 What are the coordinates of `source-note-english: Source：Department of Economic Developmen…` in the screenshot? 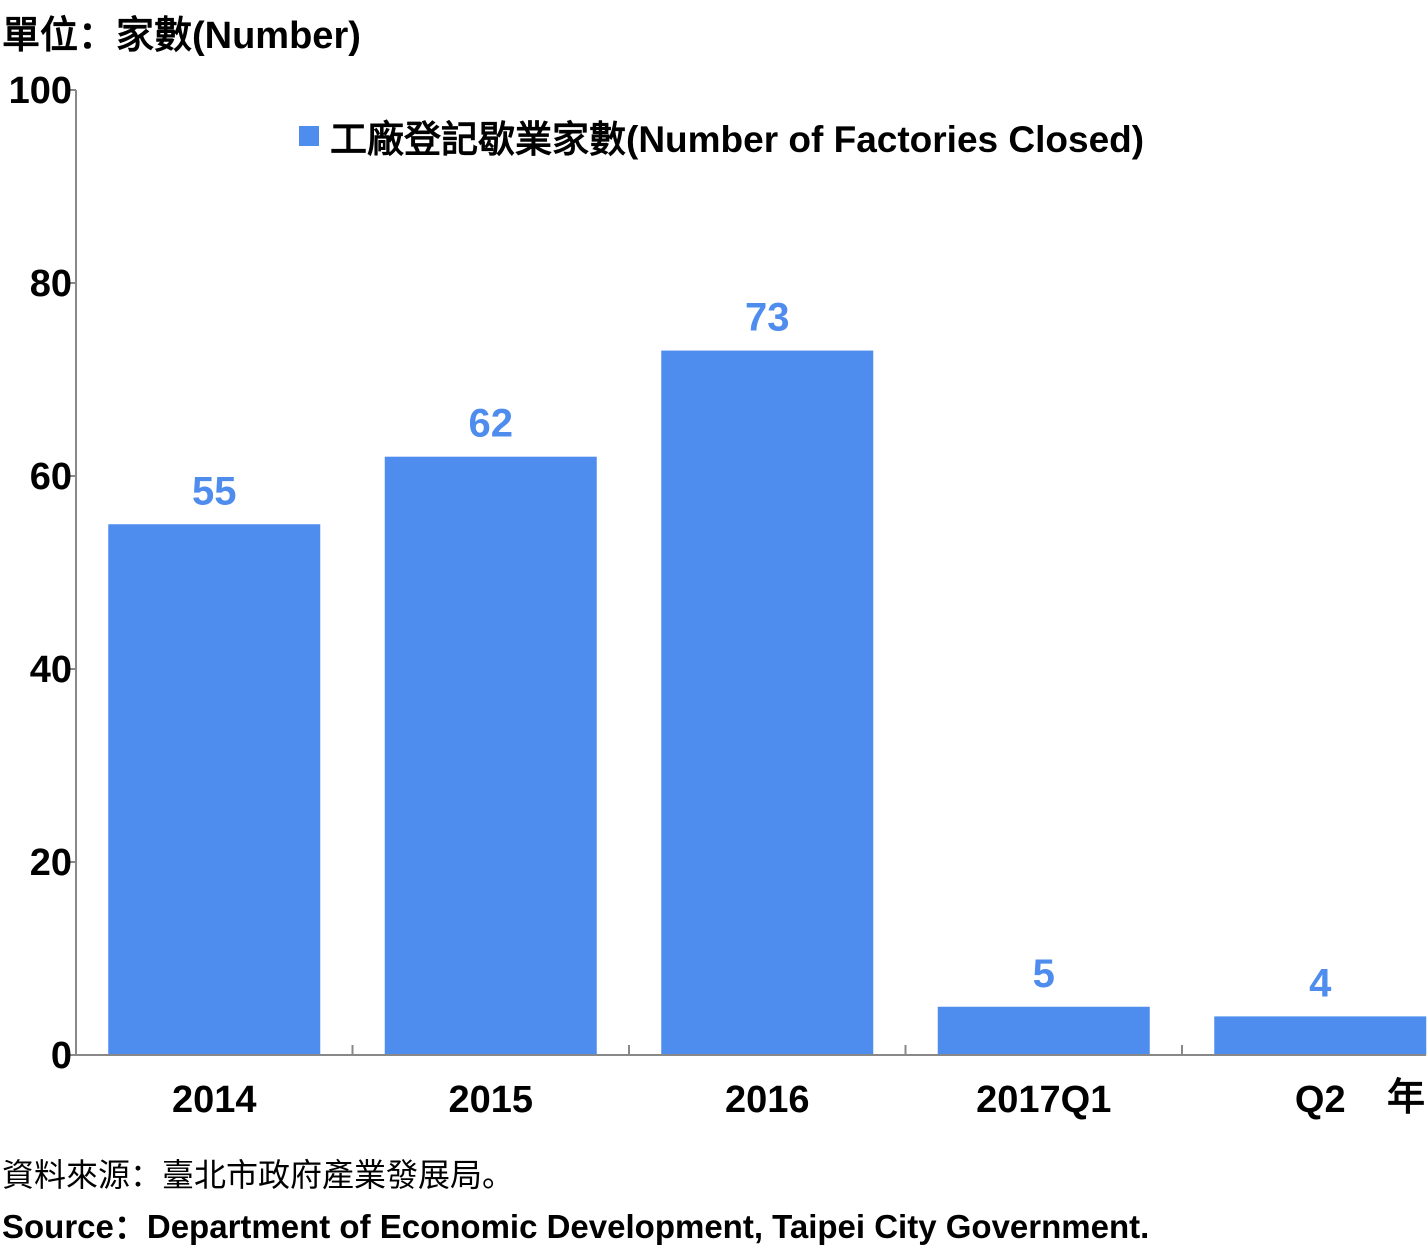 It's located at (576, 1226).